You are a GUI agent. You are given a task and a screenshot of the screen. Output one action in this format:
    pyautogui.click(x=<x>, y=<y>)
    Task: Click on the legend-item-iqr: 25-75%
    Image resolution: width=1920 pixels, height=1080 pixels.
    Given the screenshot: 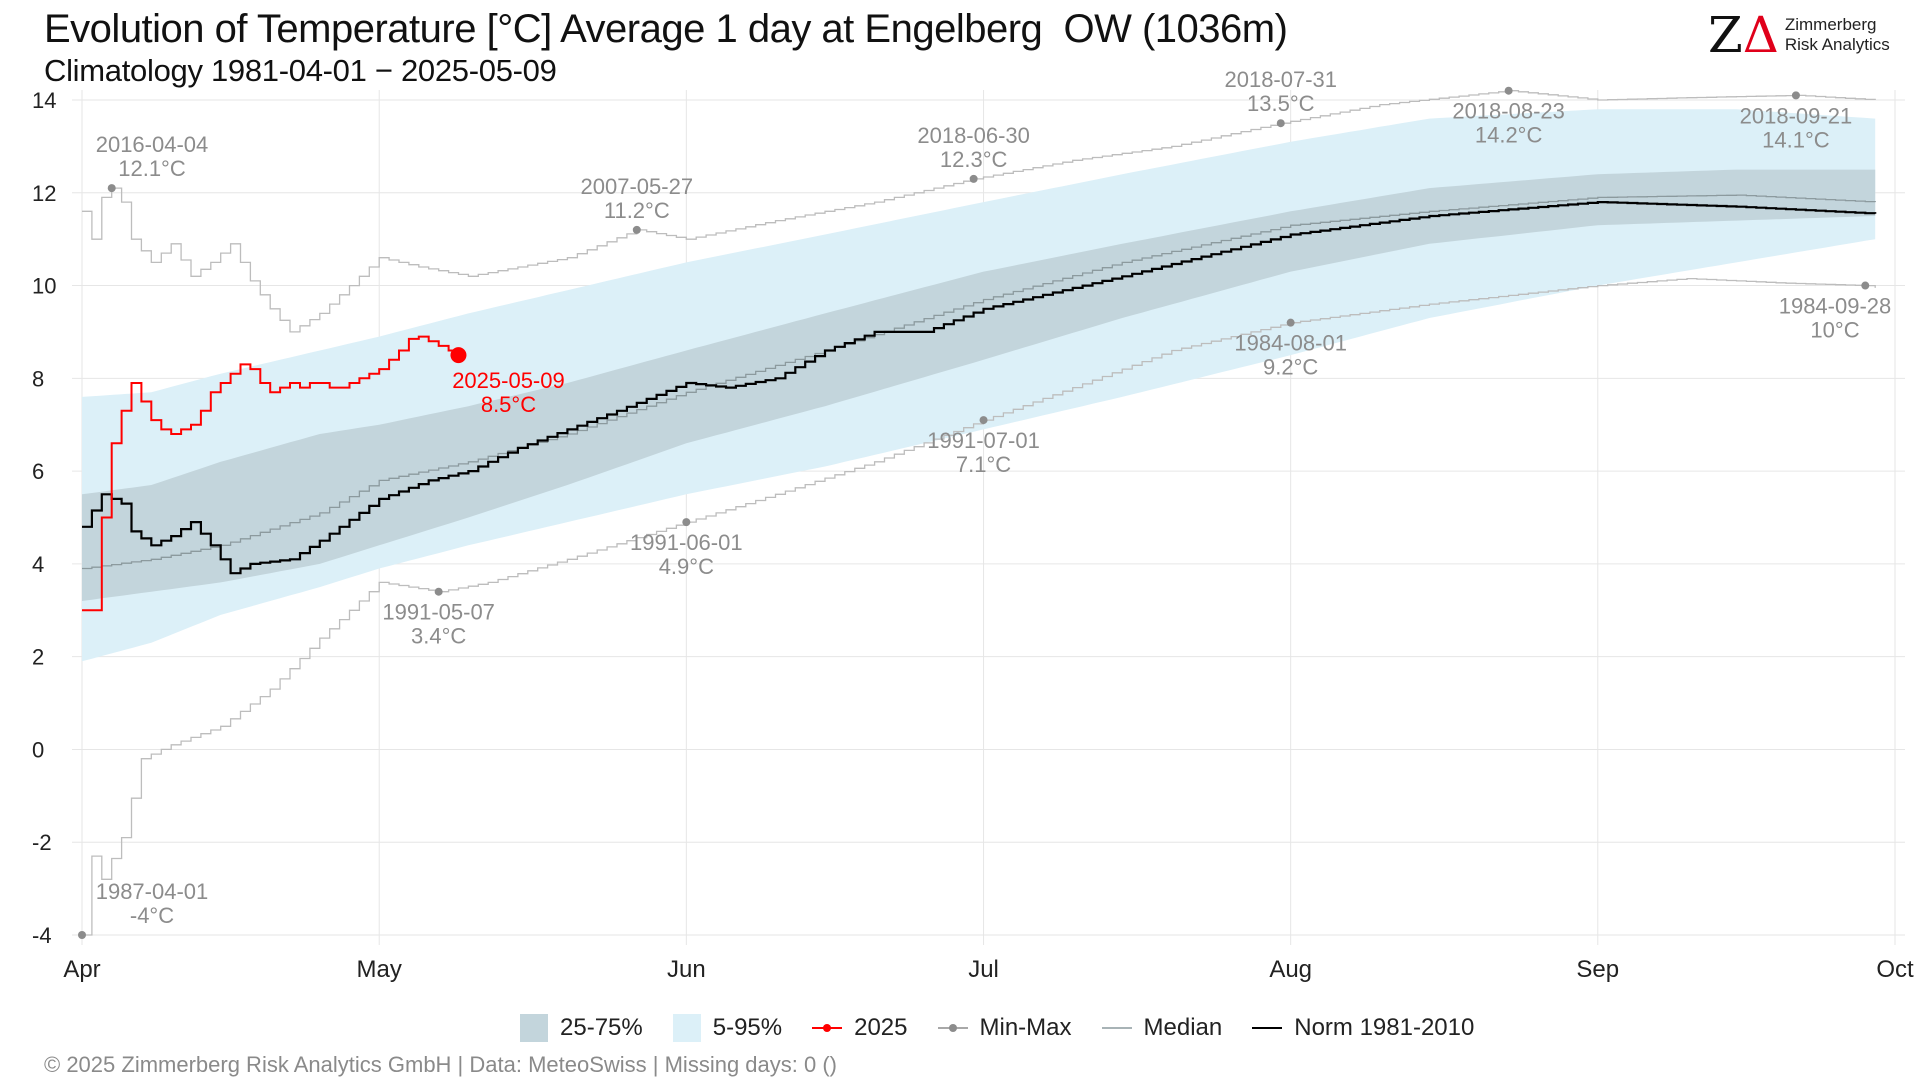 What is the action you would take?
    pyautogui.click(x=581, y=1028)
    